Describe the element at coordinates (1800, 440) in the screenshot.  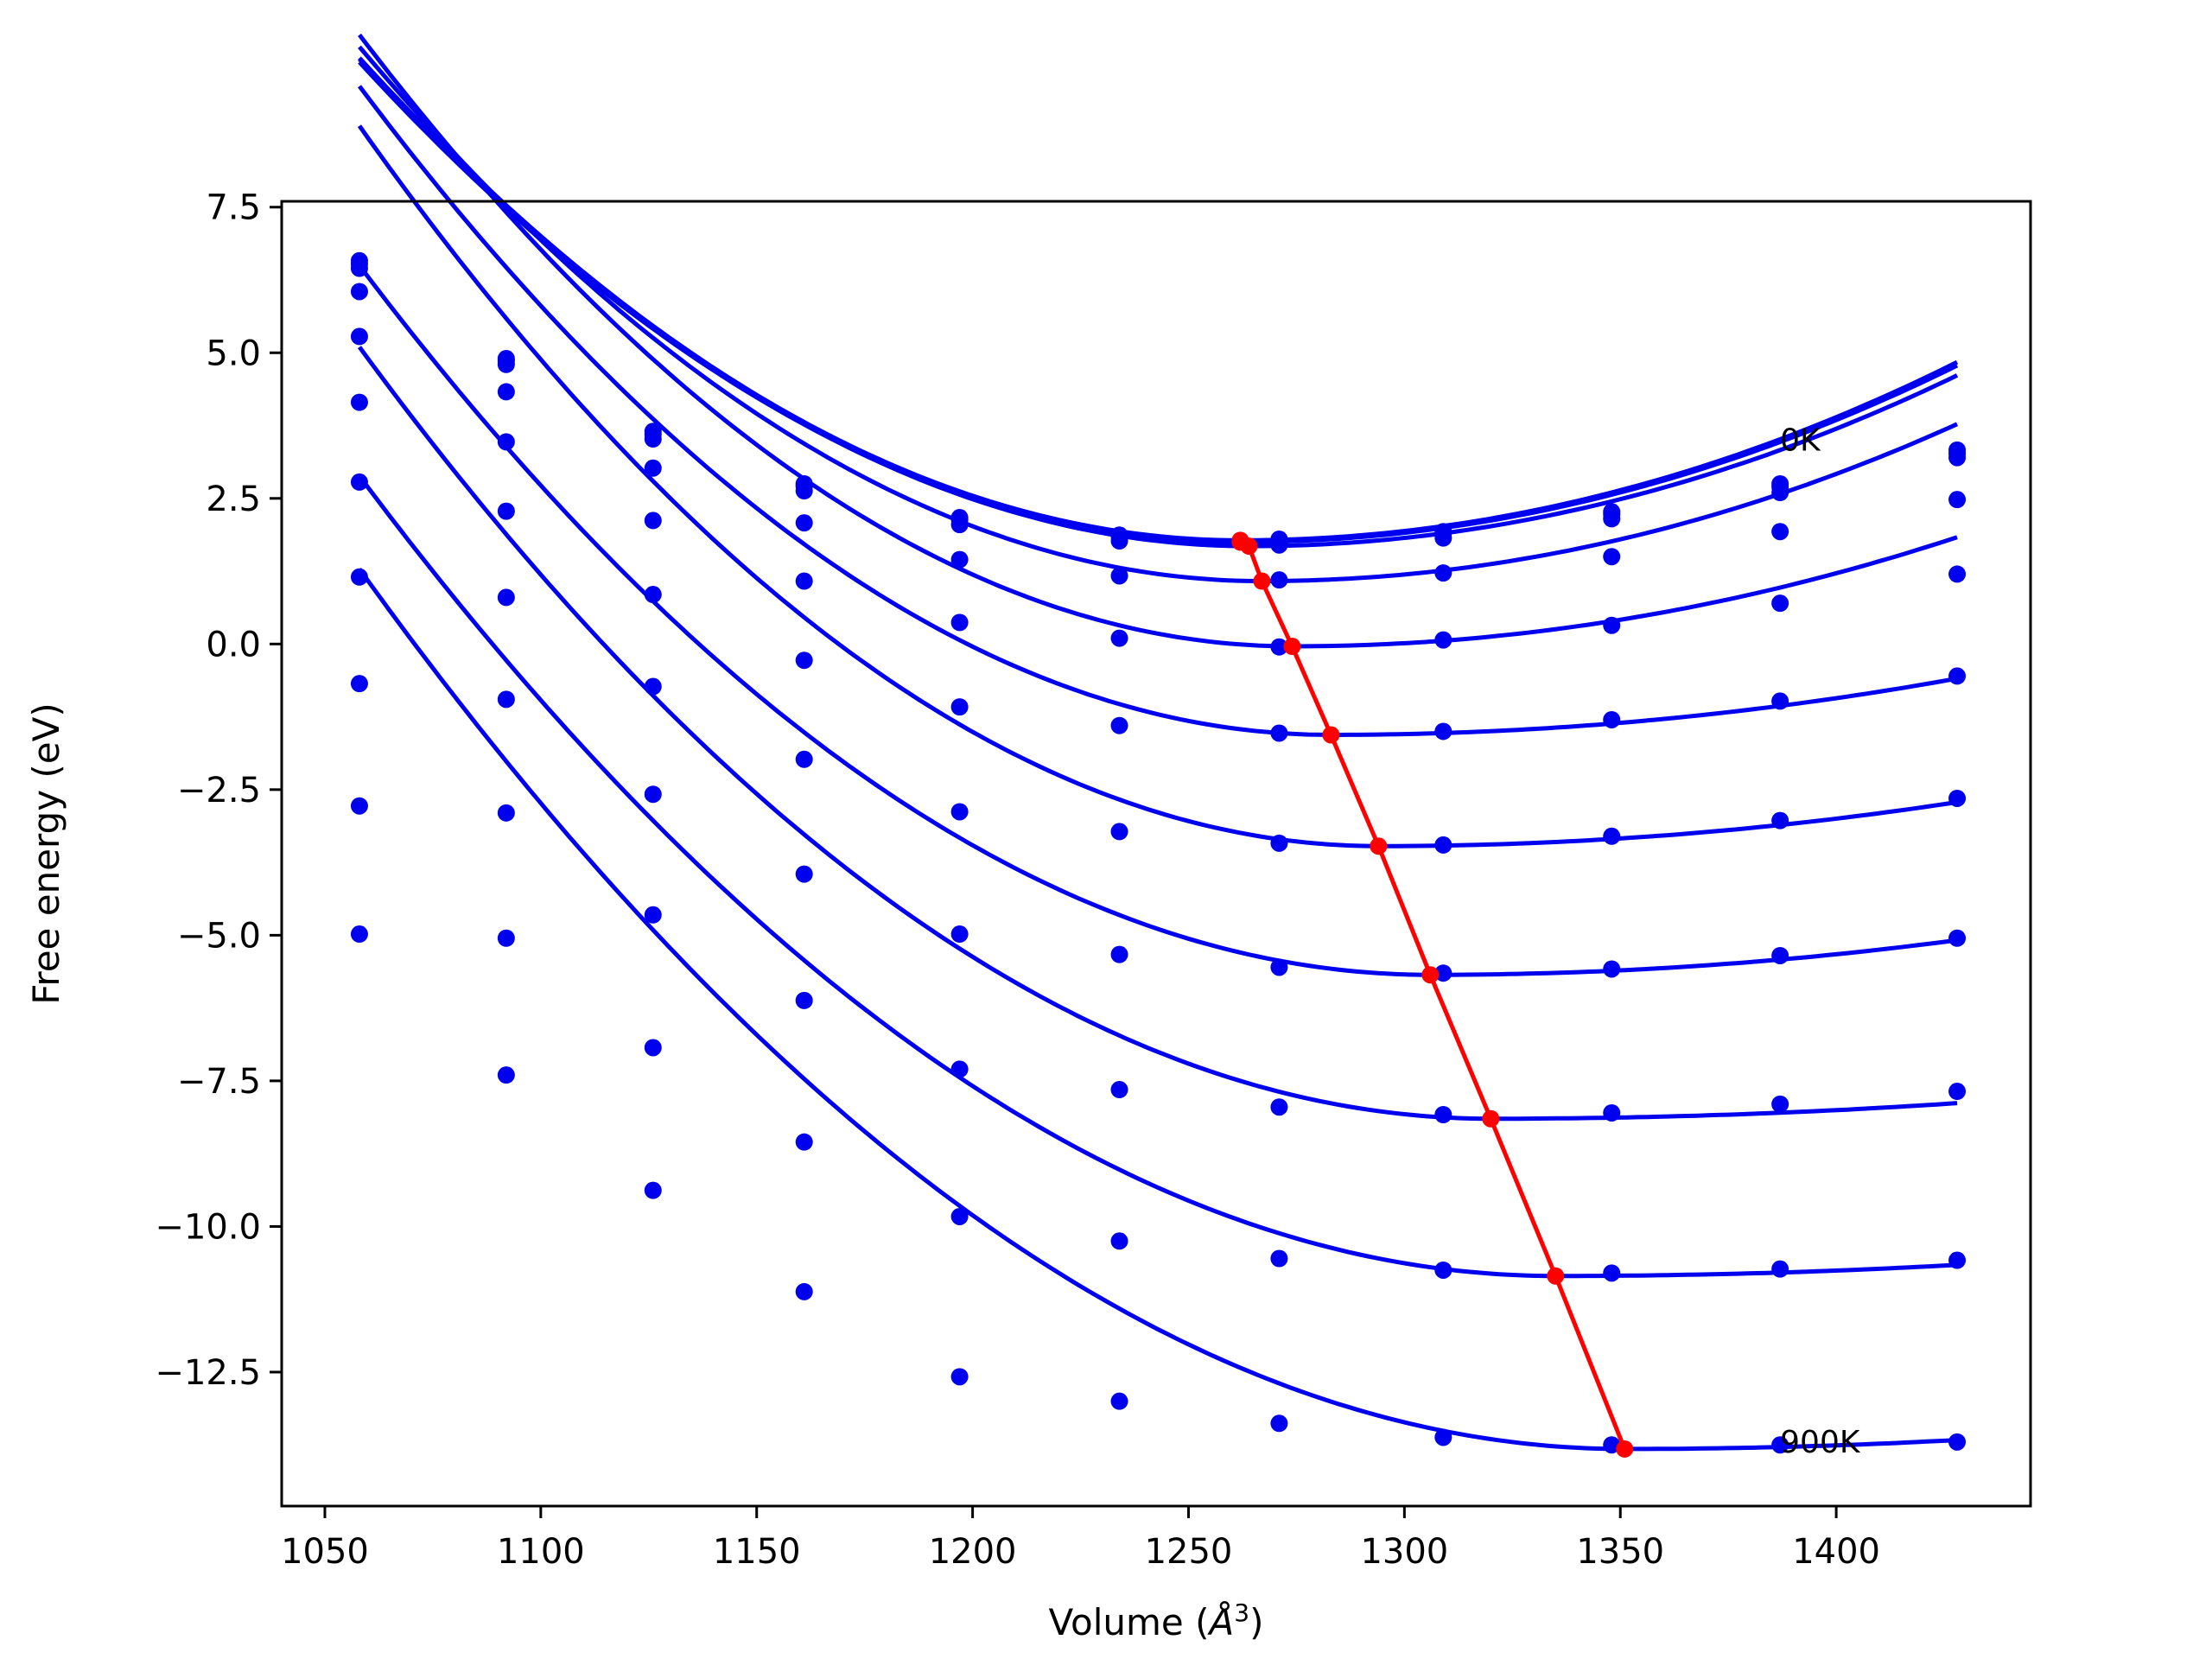
I see `temperature-annotation: 0K` at that location.